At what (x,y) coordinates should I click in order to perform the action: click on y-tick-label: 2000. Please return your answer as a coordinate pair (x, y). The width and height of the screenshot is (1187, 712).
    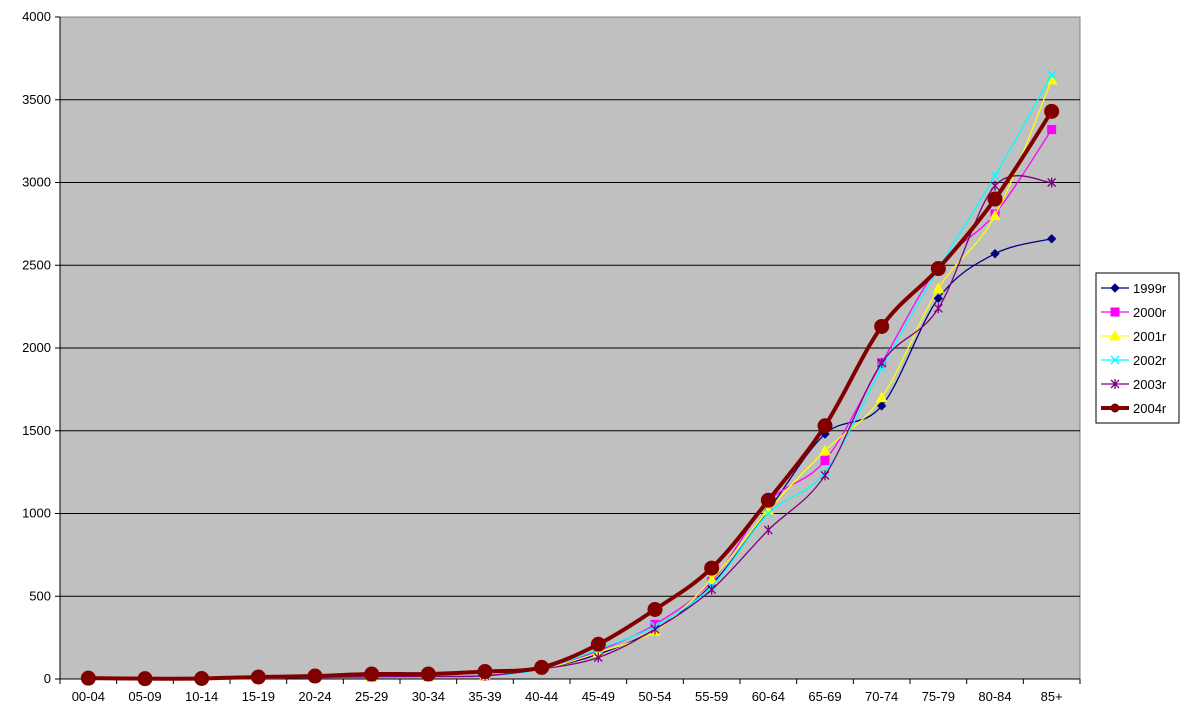
    Looking at the image, I should click on (36, 347).